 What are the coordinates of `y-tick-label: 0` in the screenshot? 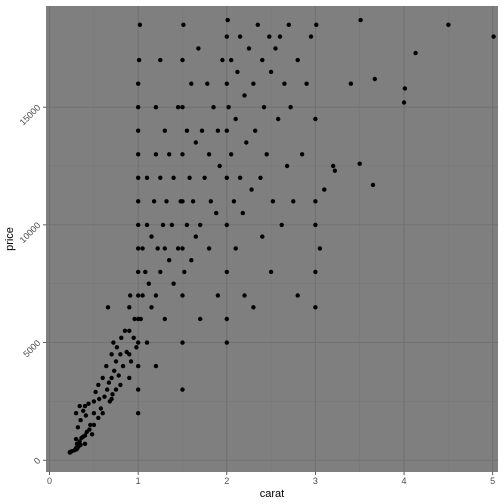 It's located at (37, 461).